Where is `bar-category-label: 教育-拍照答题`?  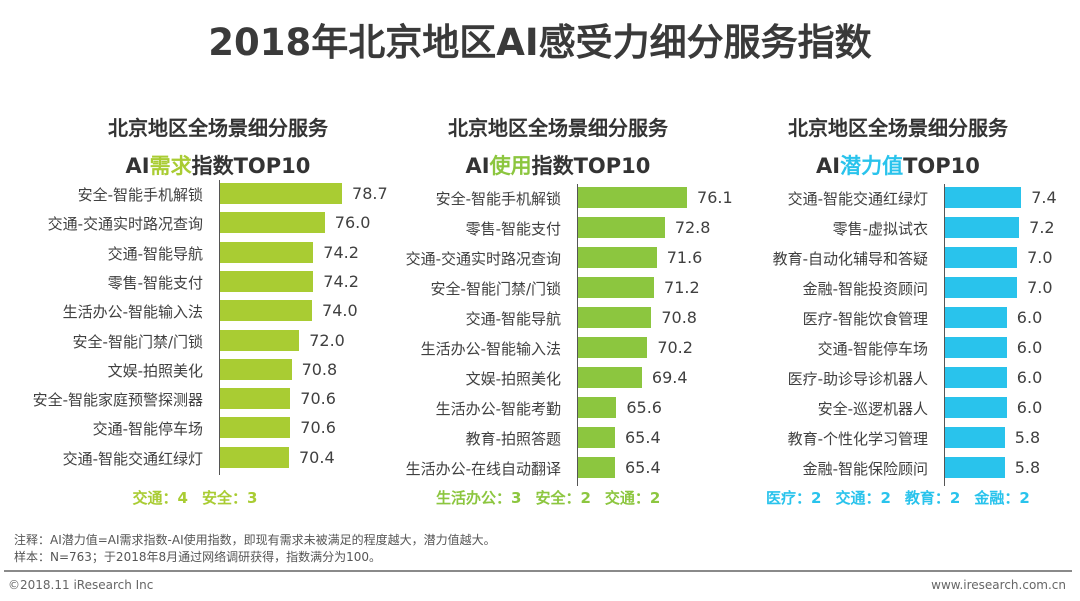 bar-category-label: 教育-拍照答题 is located at coordinates (513, 439).